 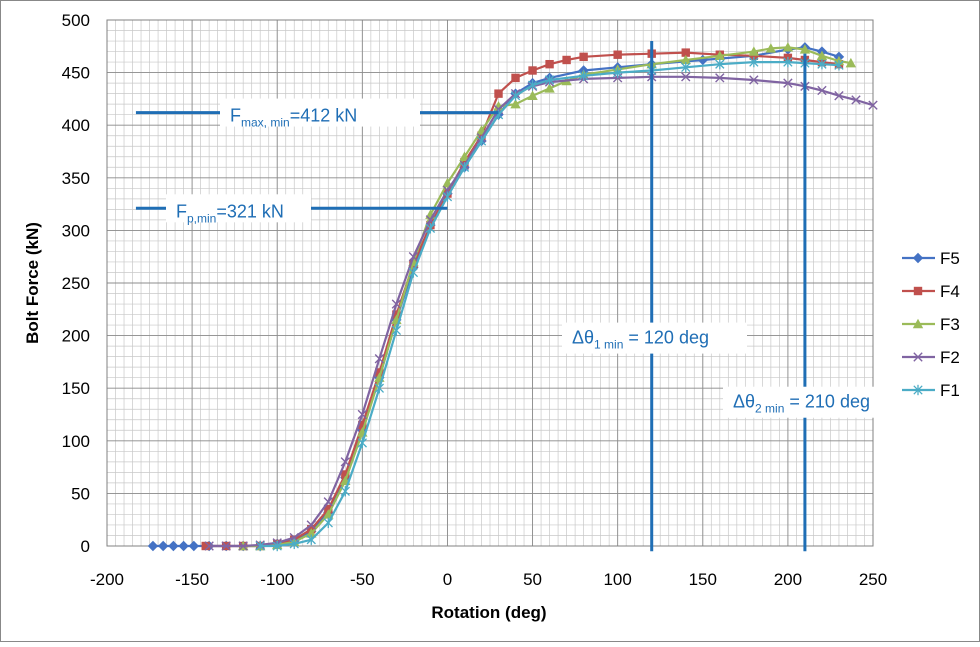 What do you see at coordinates (950, 291) in the screenshot?
I see `legend-label: F4` at bounding box center [950, 291].